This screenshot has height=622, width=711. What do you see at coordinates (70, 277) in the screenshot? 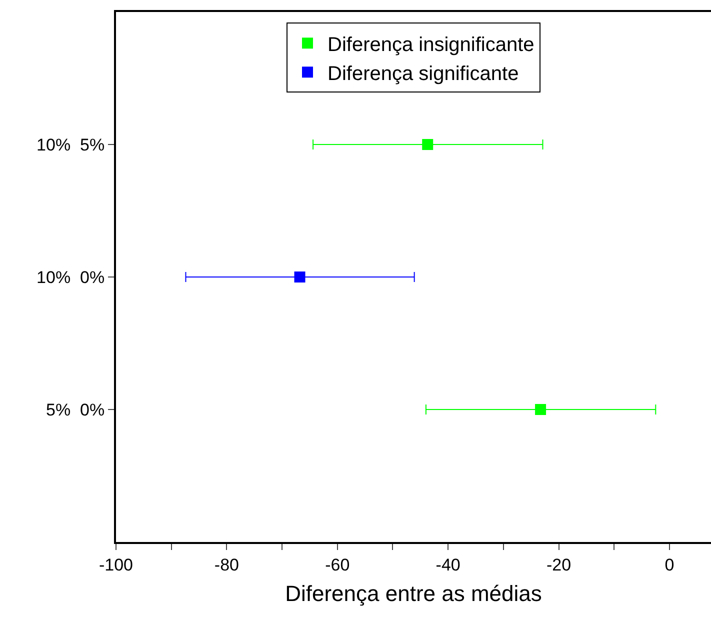
I see `y-tick-label: 10% 0%` at bounding box center [70, 277].